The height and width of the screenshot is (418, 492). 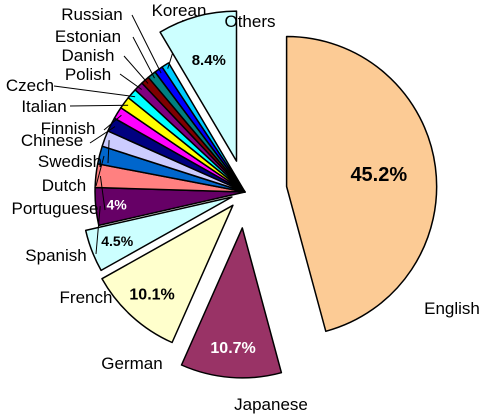 I want to click on leader-line-chinese, so click(x=102, y=135).